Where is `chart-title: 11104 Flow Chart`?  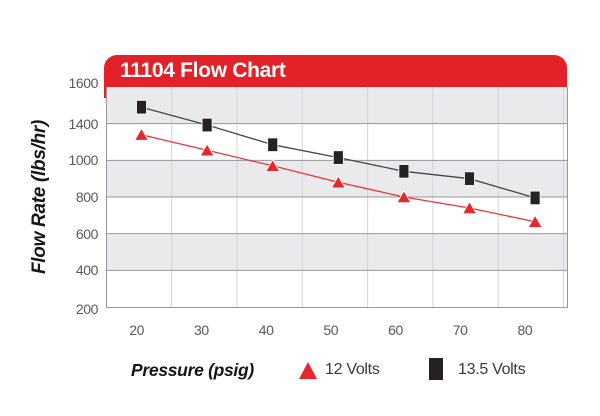
chart-title: 11104 Flow Chart is located at coordinates (203, 70).